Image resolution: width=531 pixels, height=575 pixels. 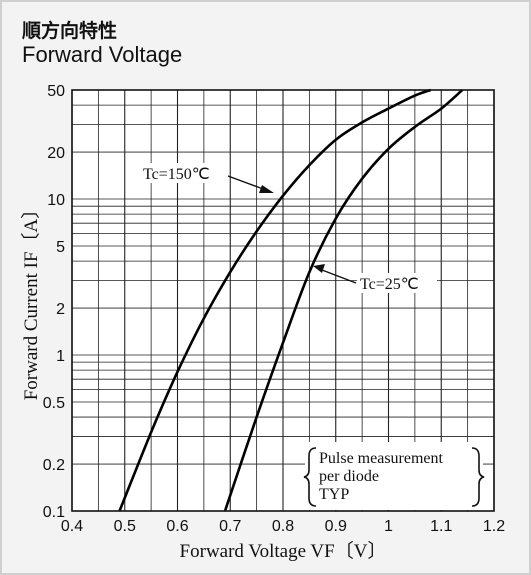 I want to click on y-tick-label: 50, so click(x=56, y=91).